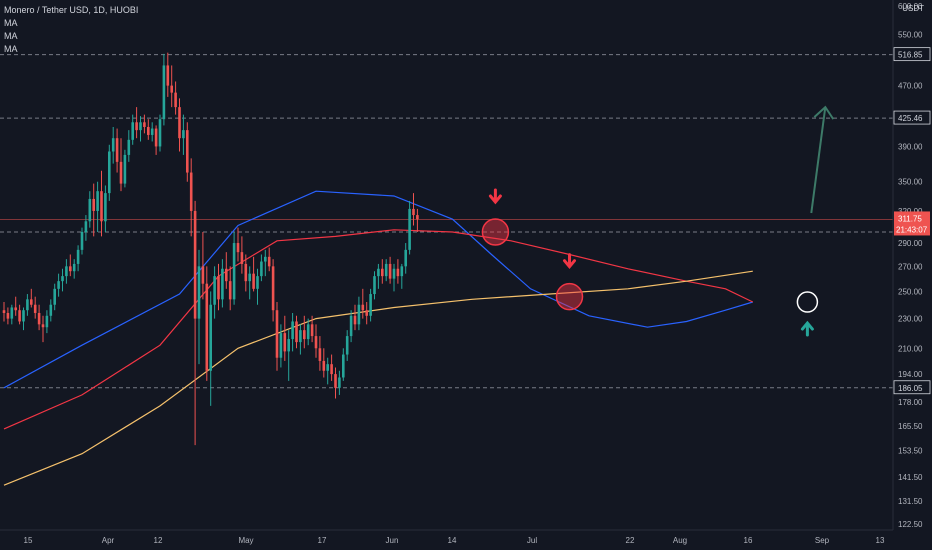 The image size is (932, 550). I want to click on price-tick-label: 141.50, so click(910, 477).